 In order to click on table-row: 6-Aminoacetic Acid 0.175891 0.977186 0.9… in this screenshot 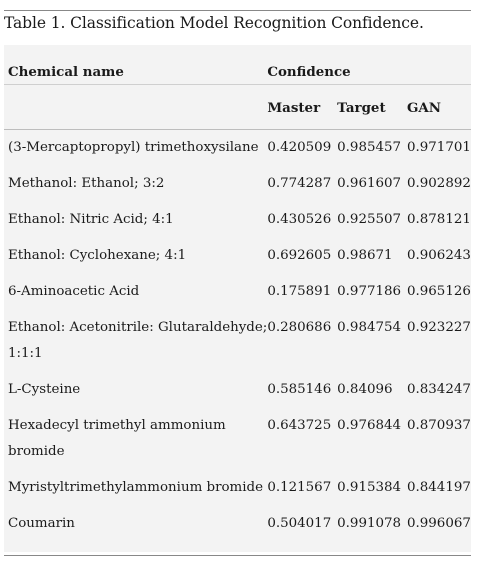, I will do `click(237, 292)`.